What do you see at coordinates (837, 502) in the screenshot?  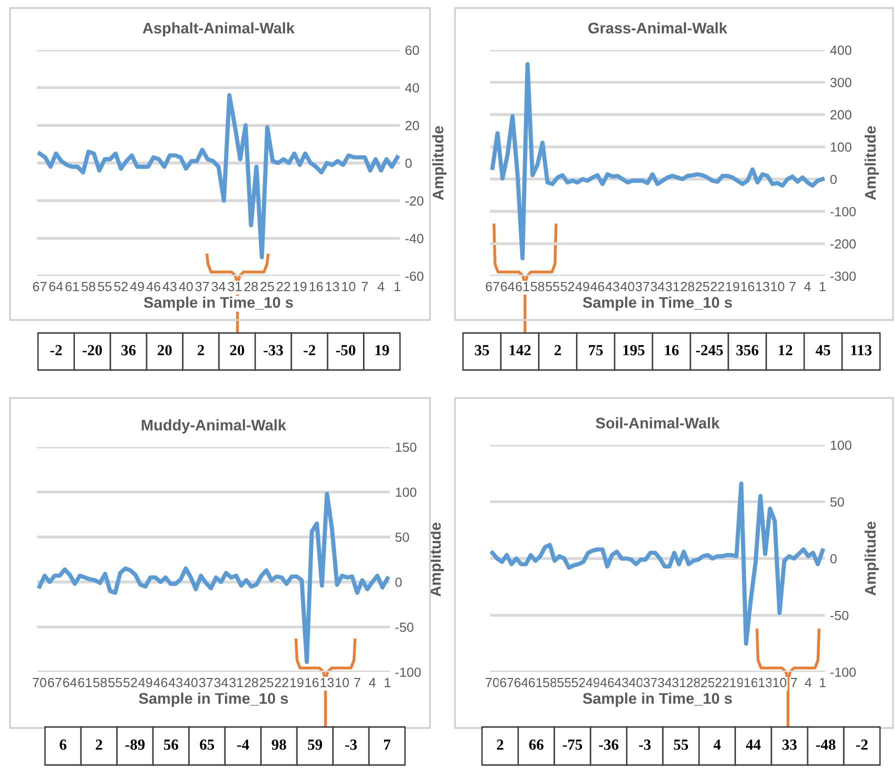 I see `y-tick-label: 50` at bounding box center [837, 502].